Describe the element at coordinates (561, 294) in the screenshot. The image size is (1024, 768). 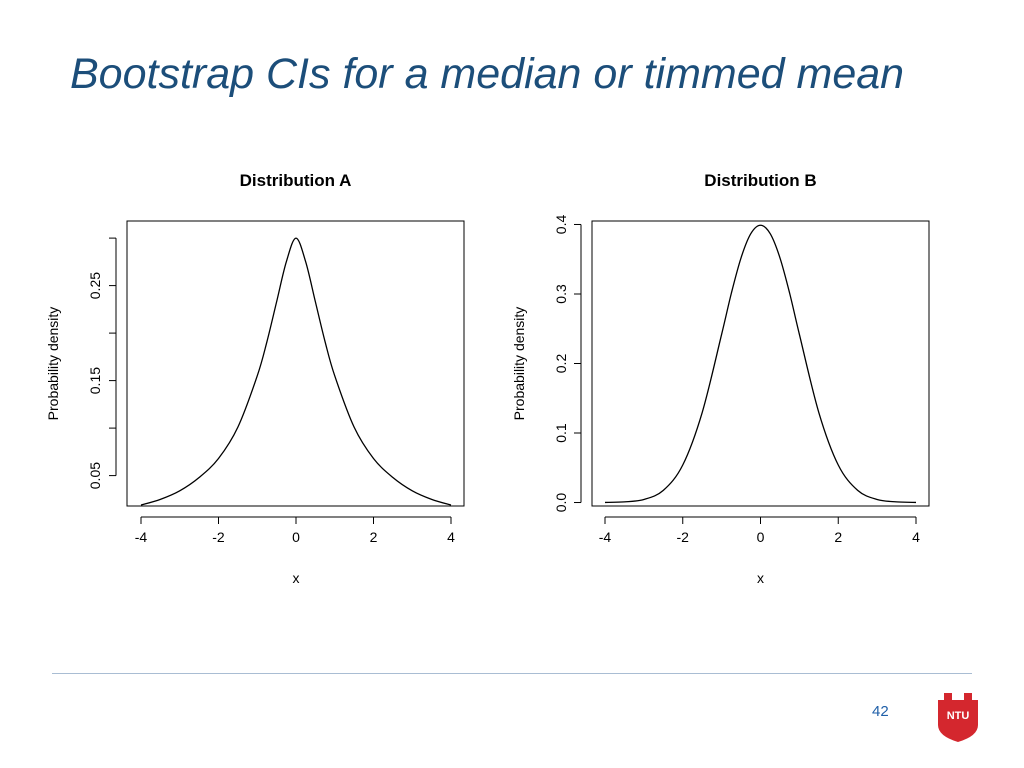
I see `y-tick-label: 0.3` at that location.